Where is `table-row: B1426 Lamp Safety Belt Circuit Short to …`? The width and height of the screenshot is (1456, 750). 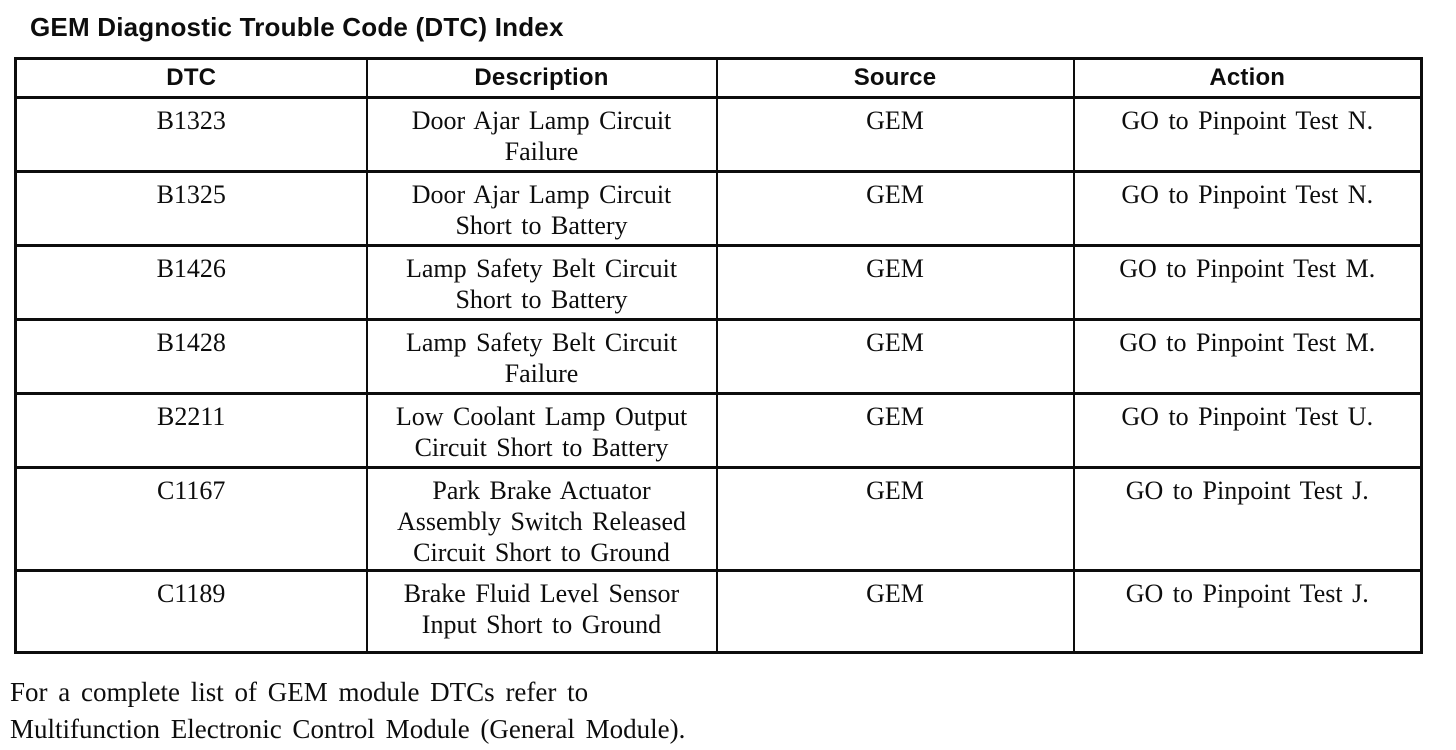 table-row: B1426 Lamp Safety Belt Circuit Short to … is located at coordinates (718, 282).